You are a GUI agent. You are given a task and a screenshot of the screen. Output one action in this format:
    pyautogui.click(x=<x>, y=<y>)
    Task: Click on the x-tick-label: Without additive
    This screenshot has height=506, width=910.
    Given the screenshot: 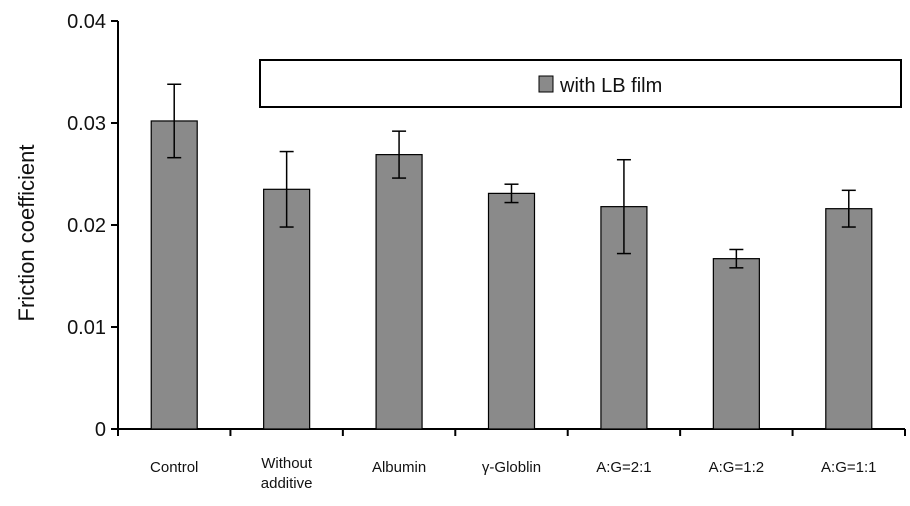 What is the action you would take?
    pyautogui.click(x=287, y=473)
    